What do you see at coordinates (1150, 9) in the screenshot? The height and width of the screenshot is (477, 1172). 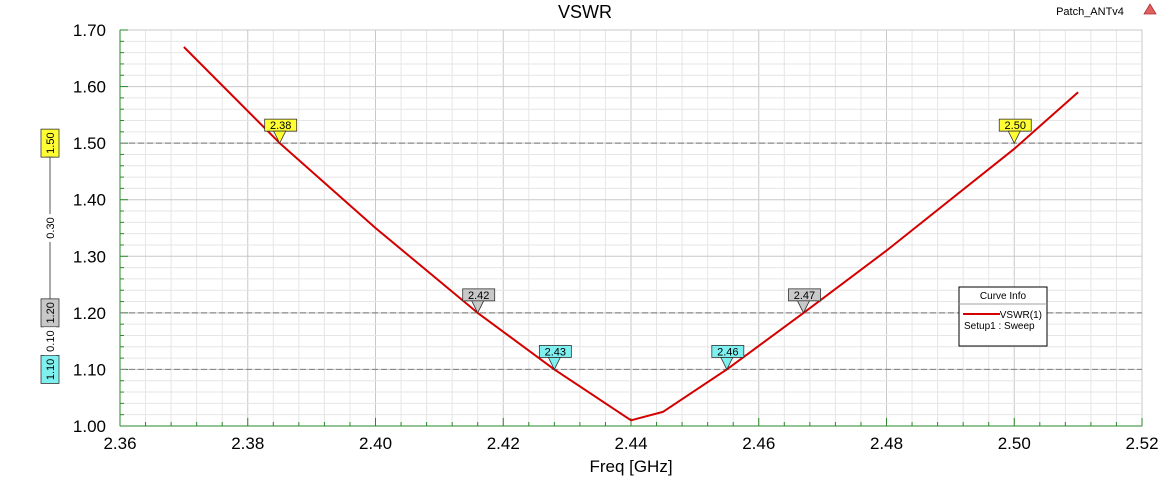 I see `logo-icon` at bounding box center [1150, 9].